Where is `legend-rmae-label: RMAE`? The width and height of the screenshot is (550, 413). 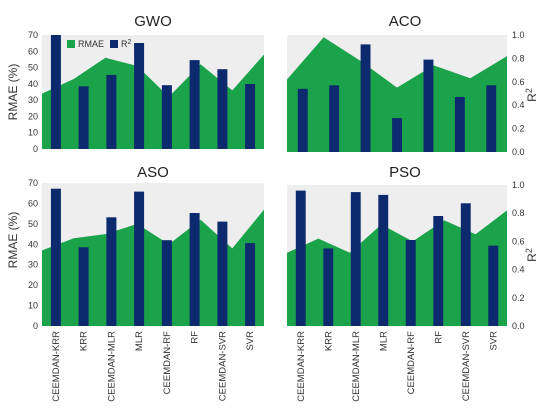 legend-rmae-label: RMAE is located at coordinates (91, 44).